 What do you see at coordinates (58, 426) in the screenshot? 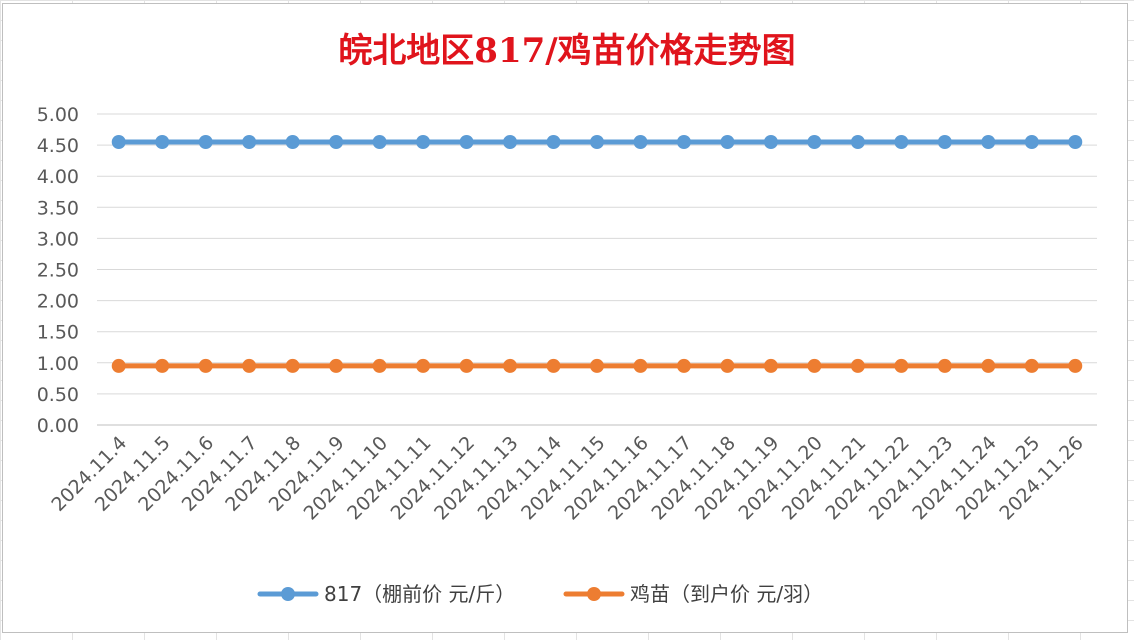
I see `y-tick-label: 0.00` at bounding box center [58, 426].